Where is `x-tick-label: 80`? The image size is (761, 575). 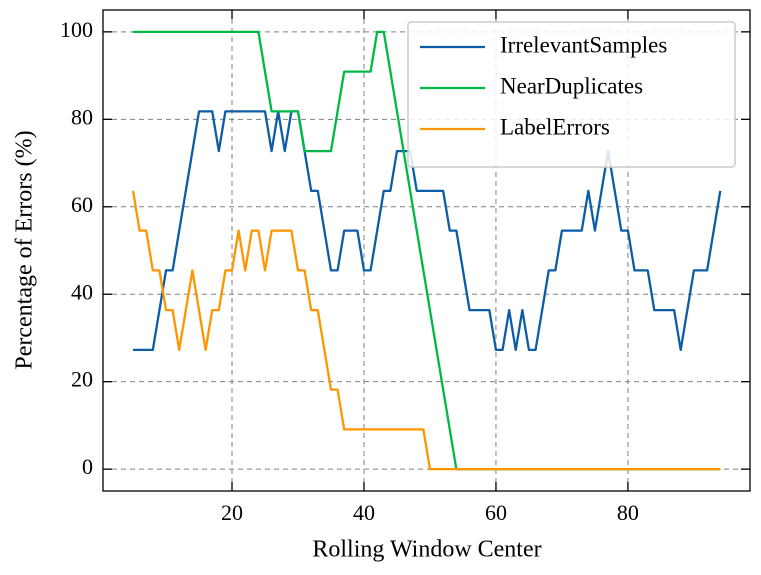 x-tick-label: 80 is located at coordinates (628, 512).